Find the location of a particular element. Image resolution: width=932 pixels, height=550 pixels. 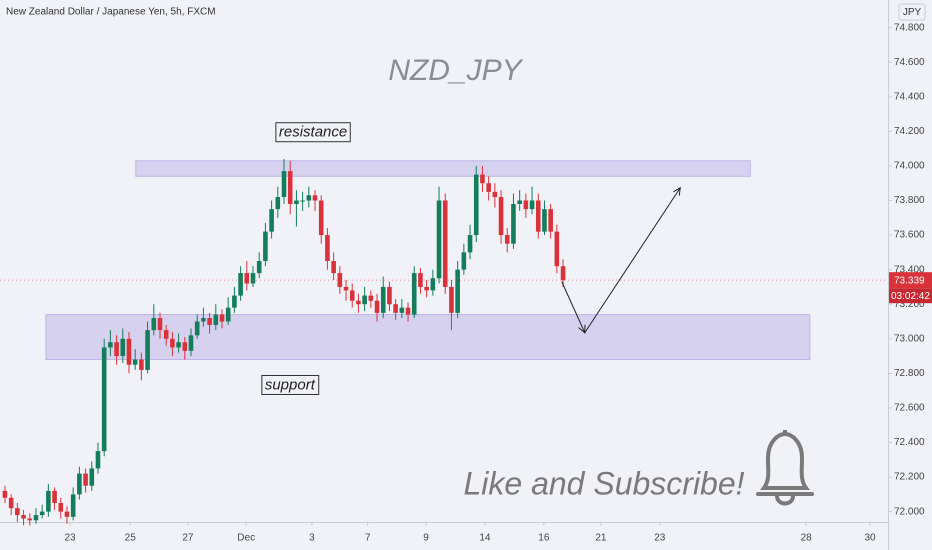

x-tick-label: 21 is located at coordinates (601, 538).